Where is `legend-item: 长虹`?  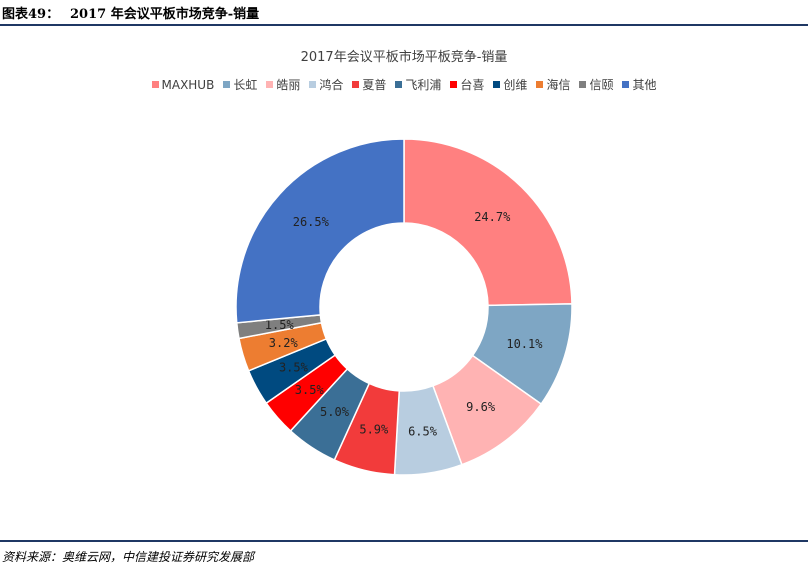
legend-item: 长虹 is located at coordinates (240, 84).